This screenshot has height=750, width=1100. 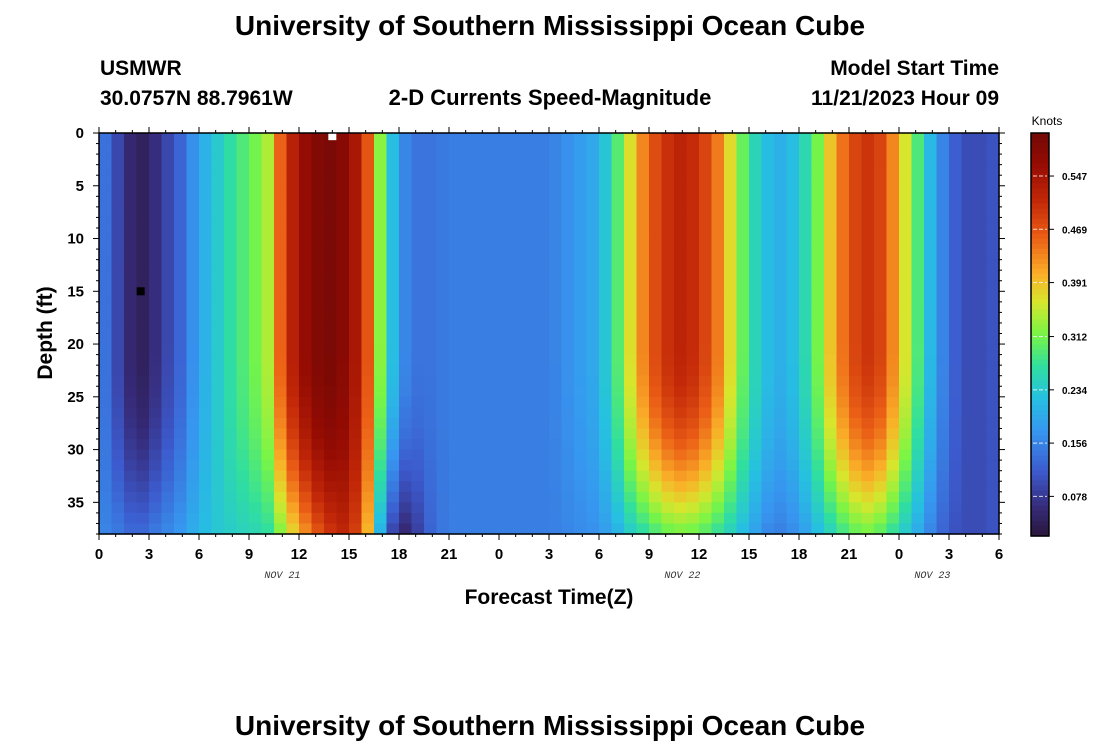 What do you see at coordinates (449, 554) in the screenshot?
I see `x-tick-label: 21` at bounding box center [449, 554].